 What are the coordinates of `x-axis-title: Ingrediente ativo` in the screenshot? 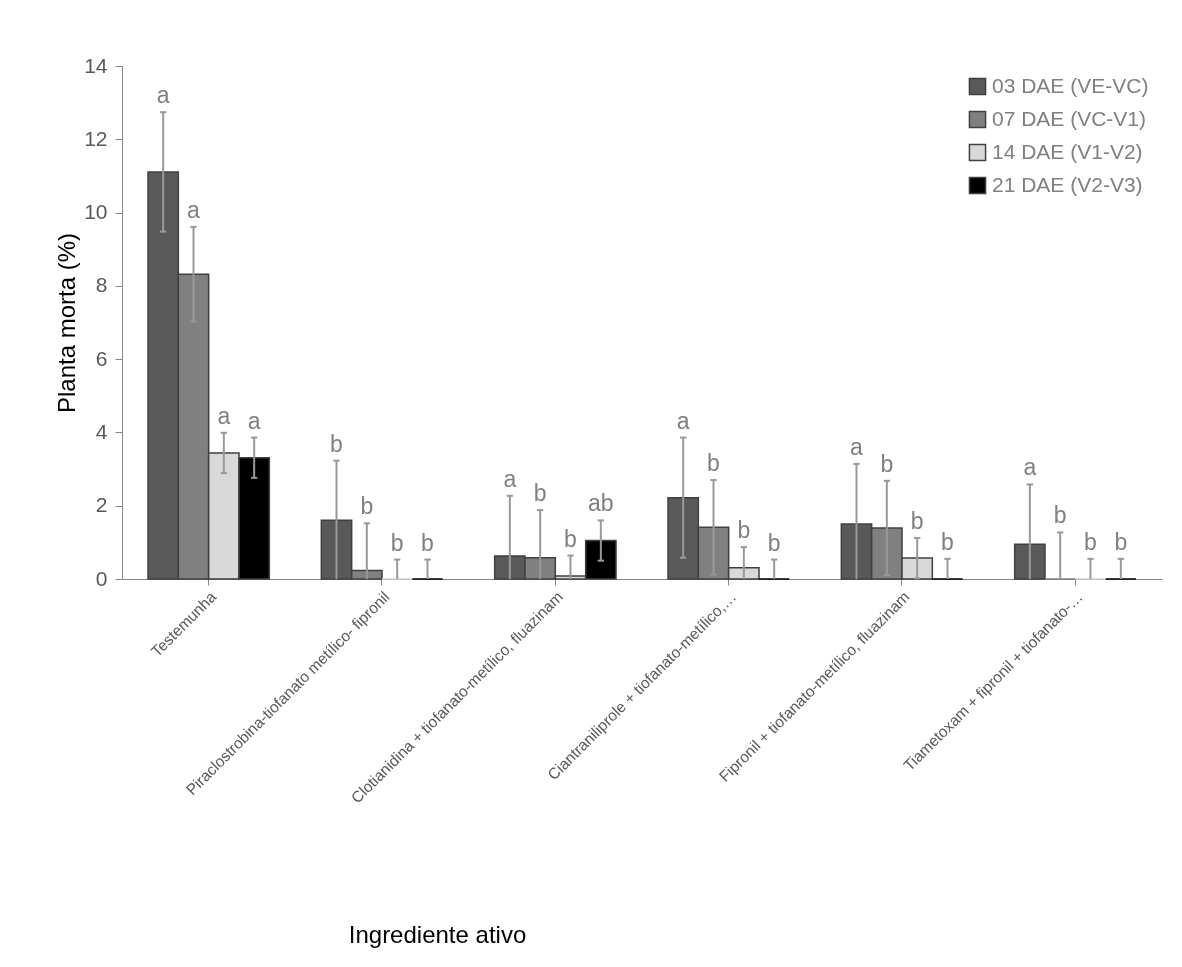 It's located at (437, 934).